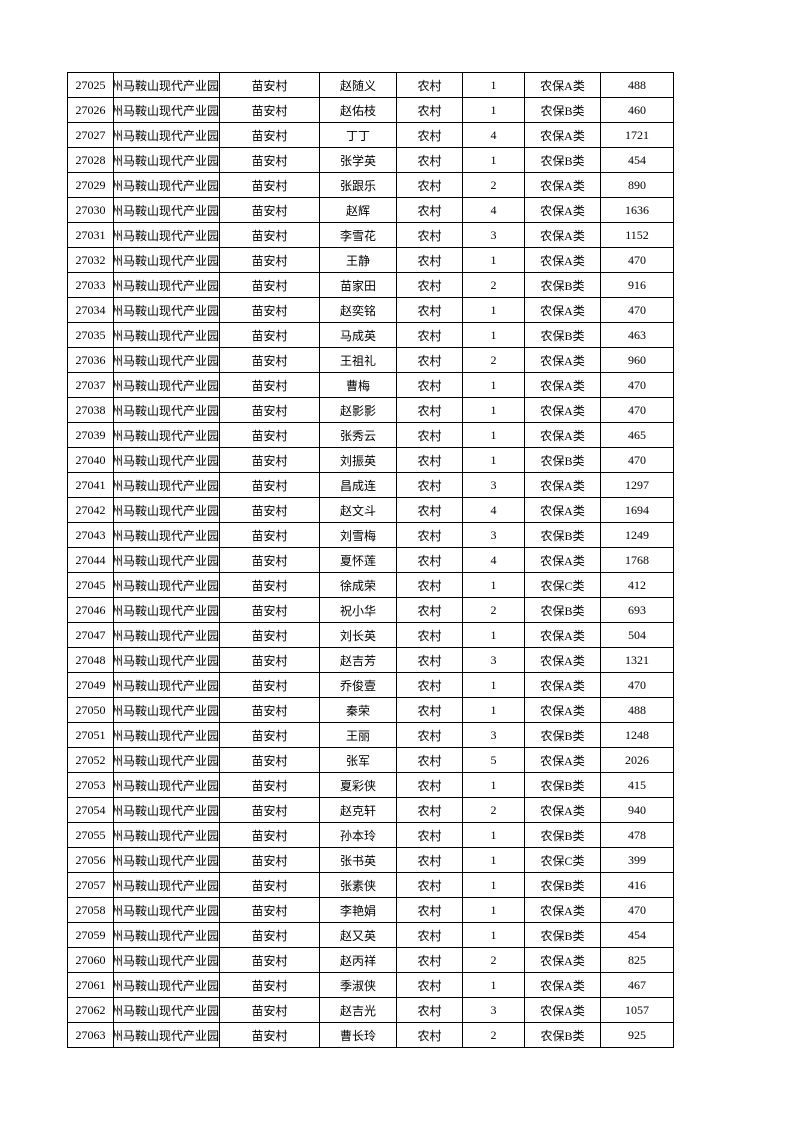 This screenshot has width=793, height=1122. What do you see at coordinates (358, 160) in the screenshot?
I see `person-name: 张学英` at bounding box center [358, 160].